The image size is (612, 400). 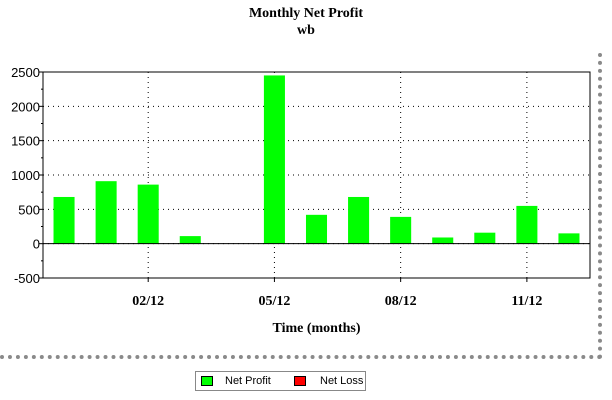 I want to click on chart-subtitle: wb, so click(x=306, y=30).